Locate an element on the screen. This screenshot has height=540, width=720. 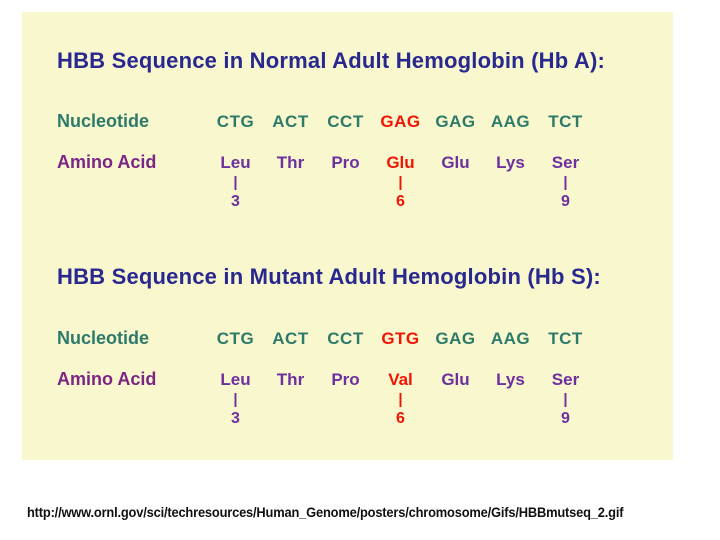
normal-position-bar-row: | | | is located at coordinates (347, 187).